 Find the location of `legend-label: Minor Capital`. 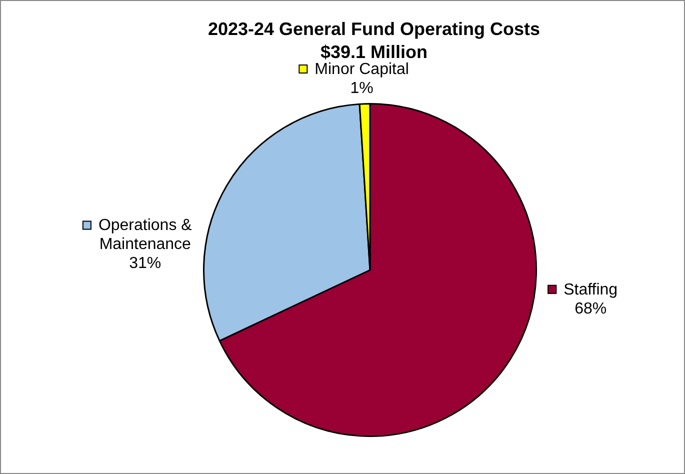

legend-label: Minor Capital is located at coordinates (361, 69).